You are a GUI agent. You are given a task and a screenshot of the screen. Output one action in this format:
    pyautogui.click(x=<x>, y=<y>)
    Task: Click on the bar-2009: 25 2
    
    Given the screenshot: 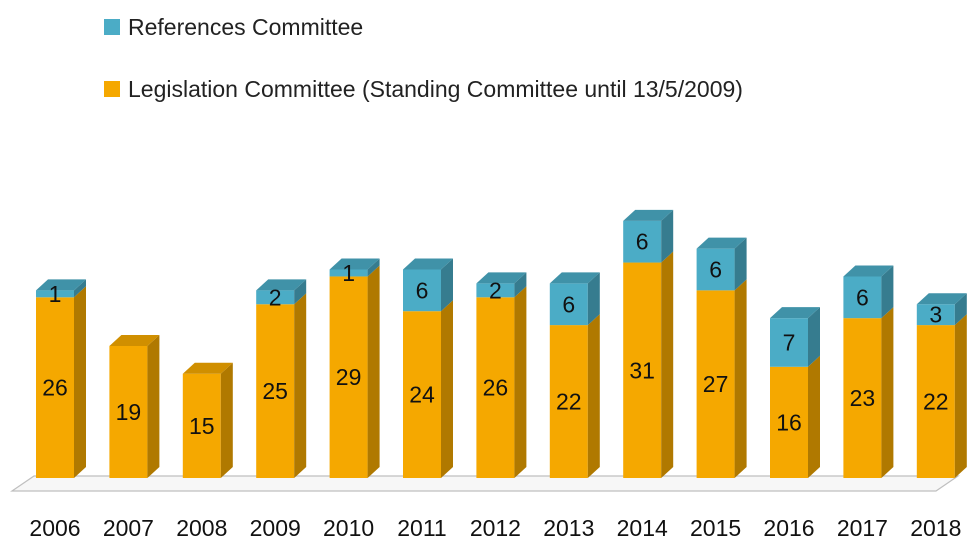 What is the action you would take?
    pyautogui.click(x=281, y=378)
    